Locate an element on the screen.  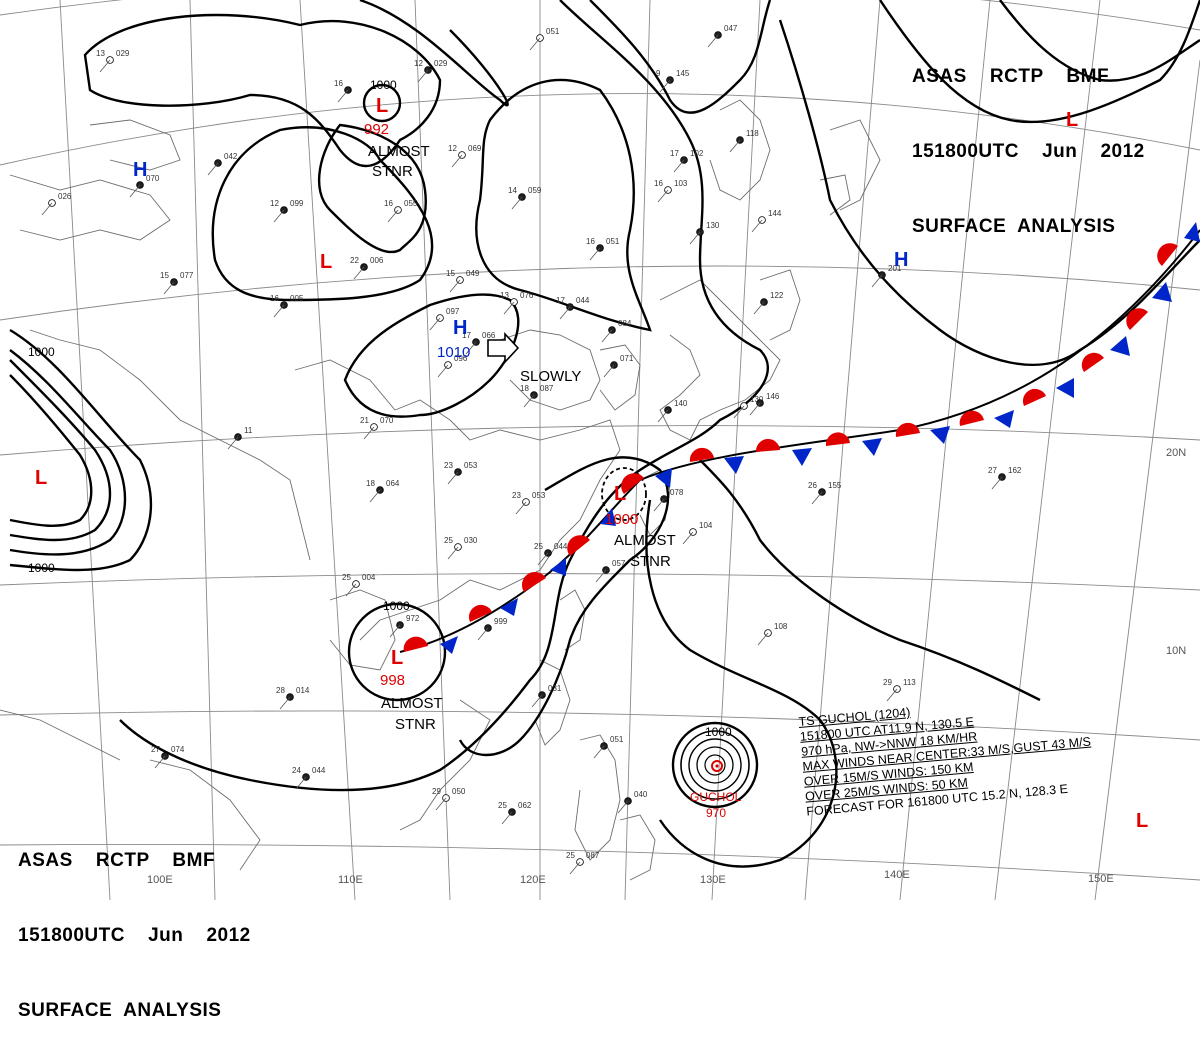
isobar-label: 1000 is located at coordinates (718, 732).